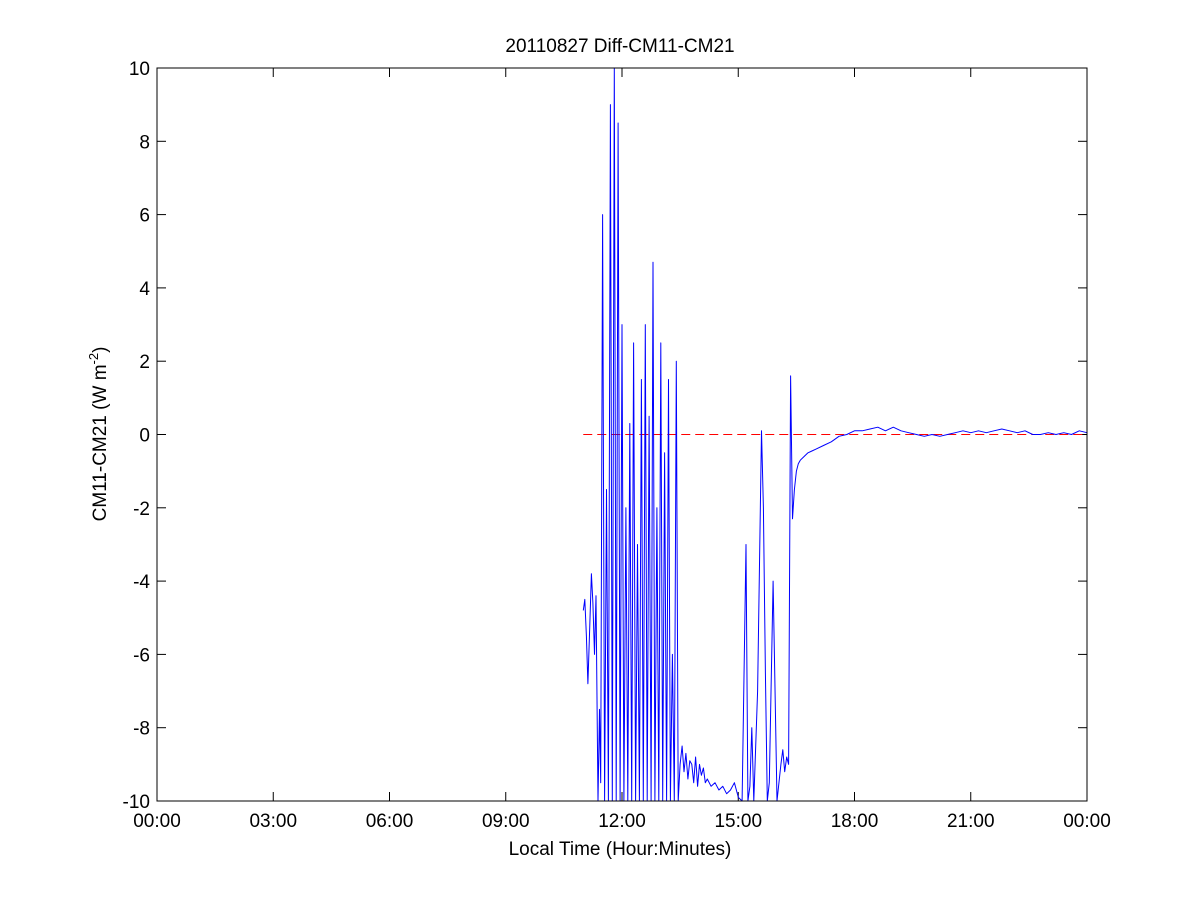  I want to click on y-tick-label: 8, so click(144, 142).